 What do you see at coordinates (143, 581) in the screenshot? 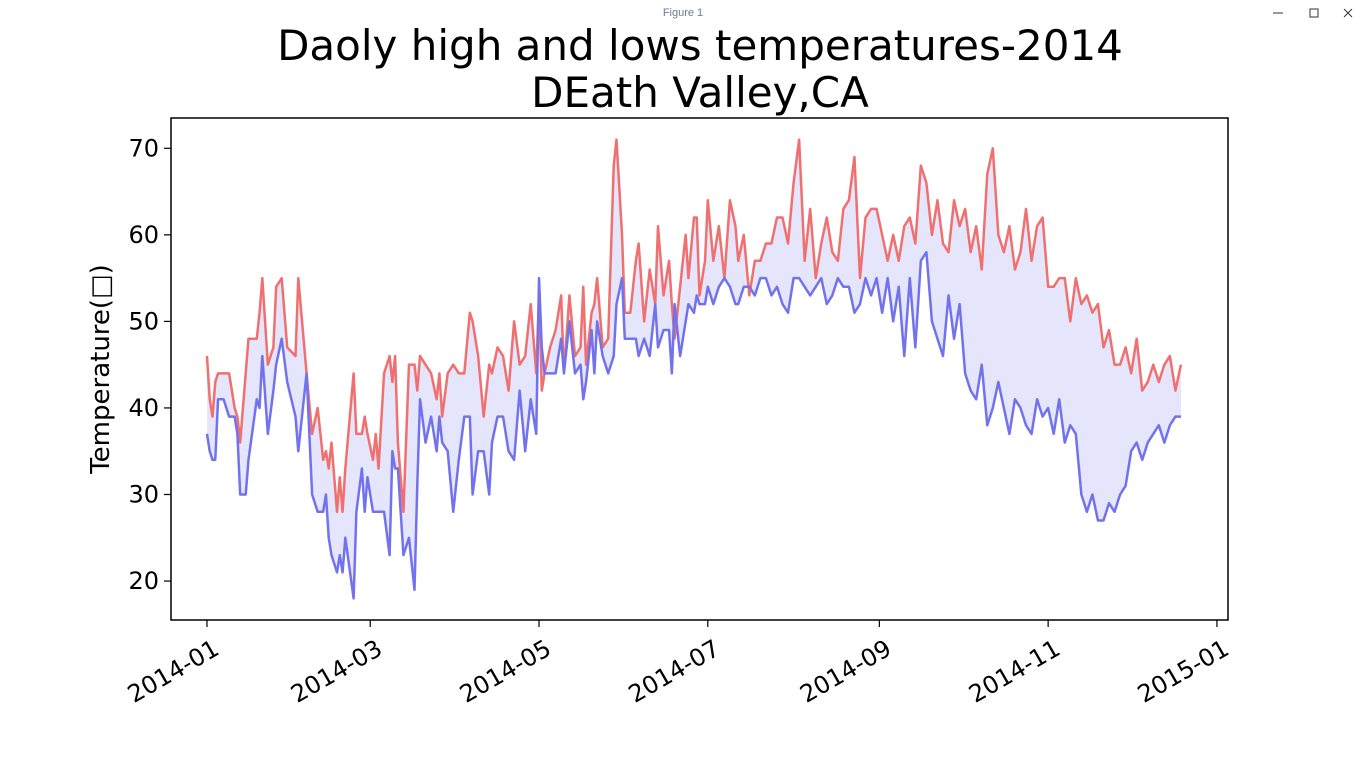
I see `y-tick-label: 20` at bounding box center [143, 581].